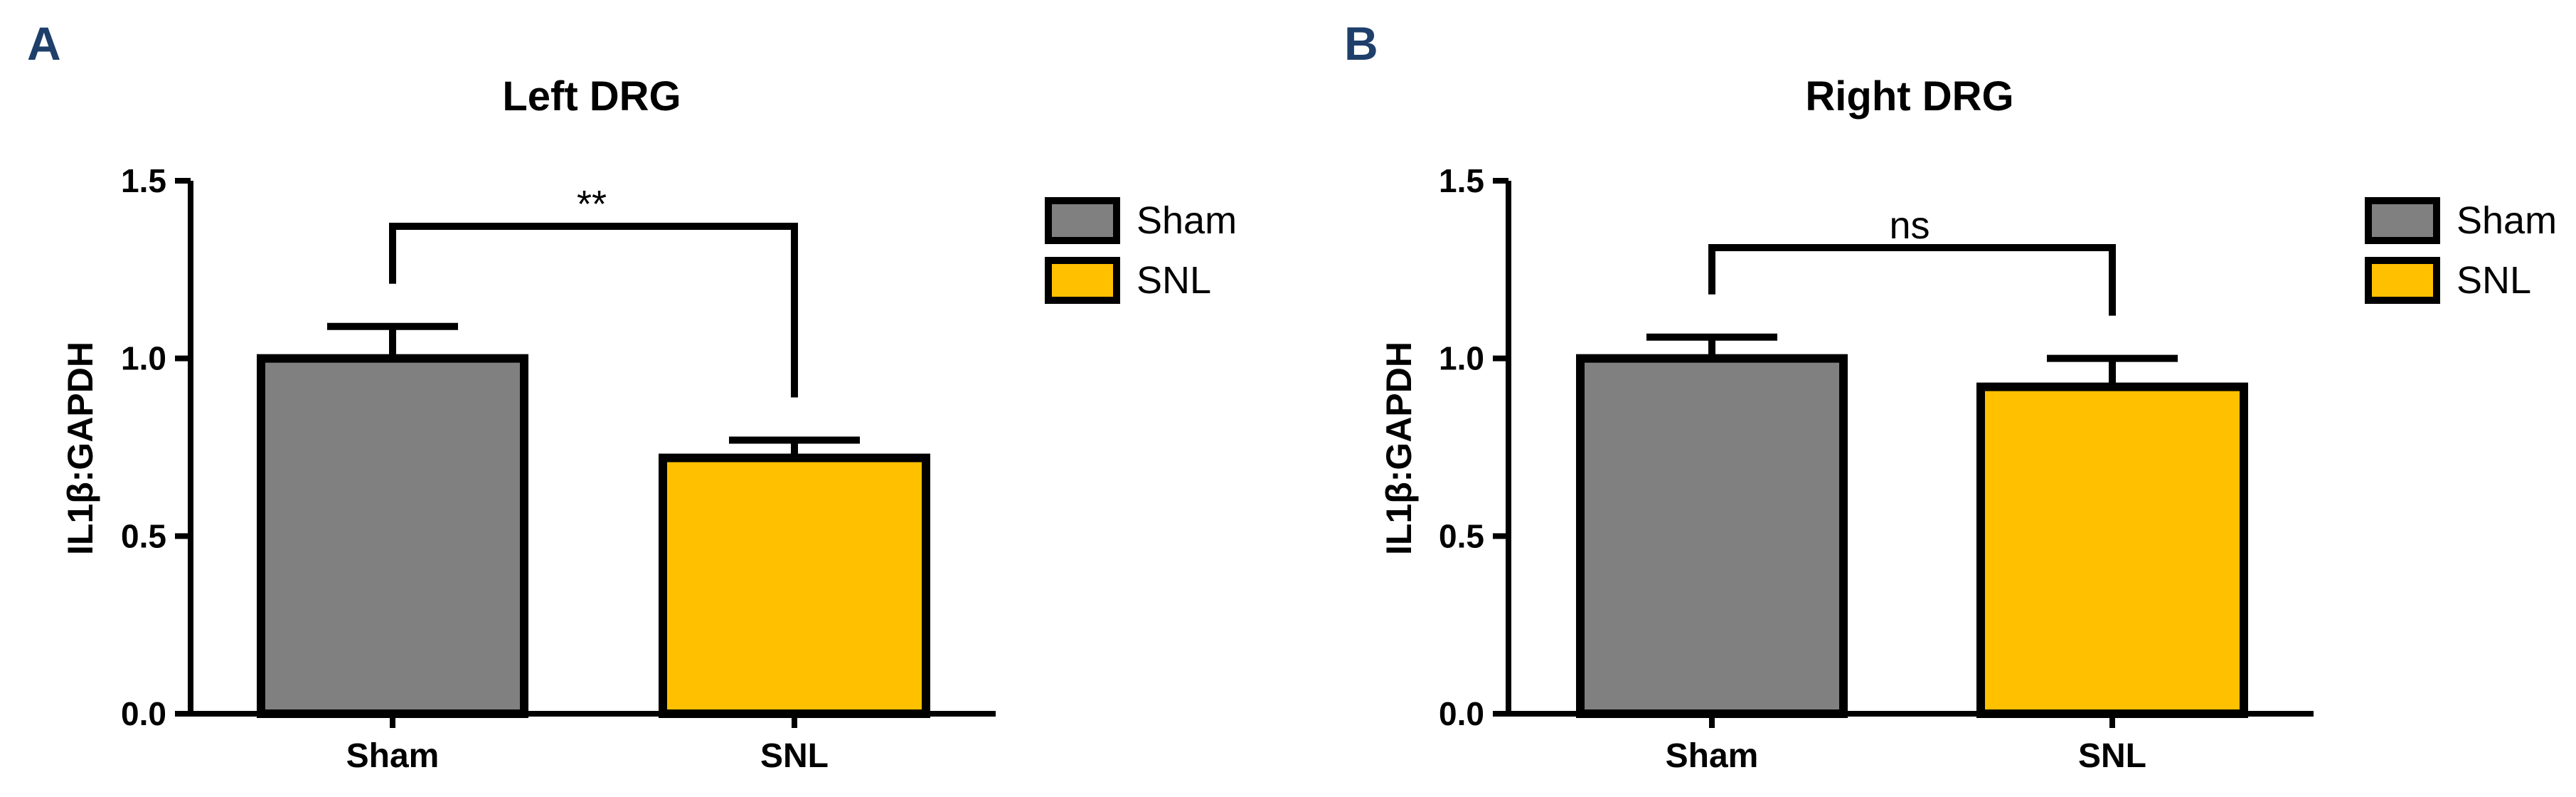  Describe the element at coordinates (44, 43) in the screenshot. I see `panel-letter: A` at that location.